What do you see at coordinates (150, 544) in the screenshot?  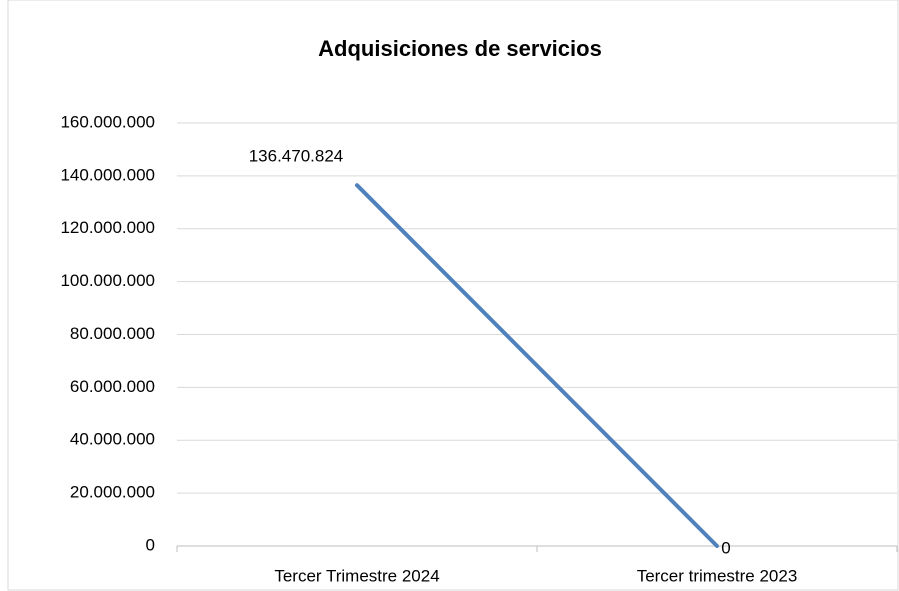 I see `y-tick-label: 0` at bounding box center [150, 544].